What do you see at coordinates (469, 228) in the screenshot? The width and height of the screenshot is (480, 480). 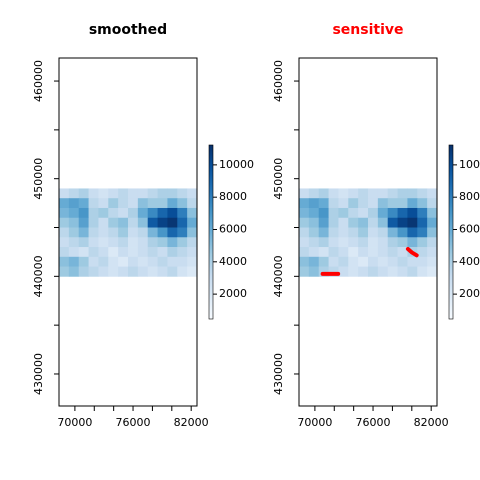 I see `colorbar-tick-label: 6000` at bounding box center [469, 228].